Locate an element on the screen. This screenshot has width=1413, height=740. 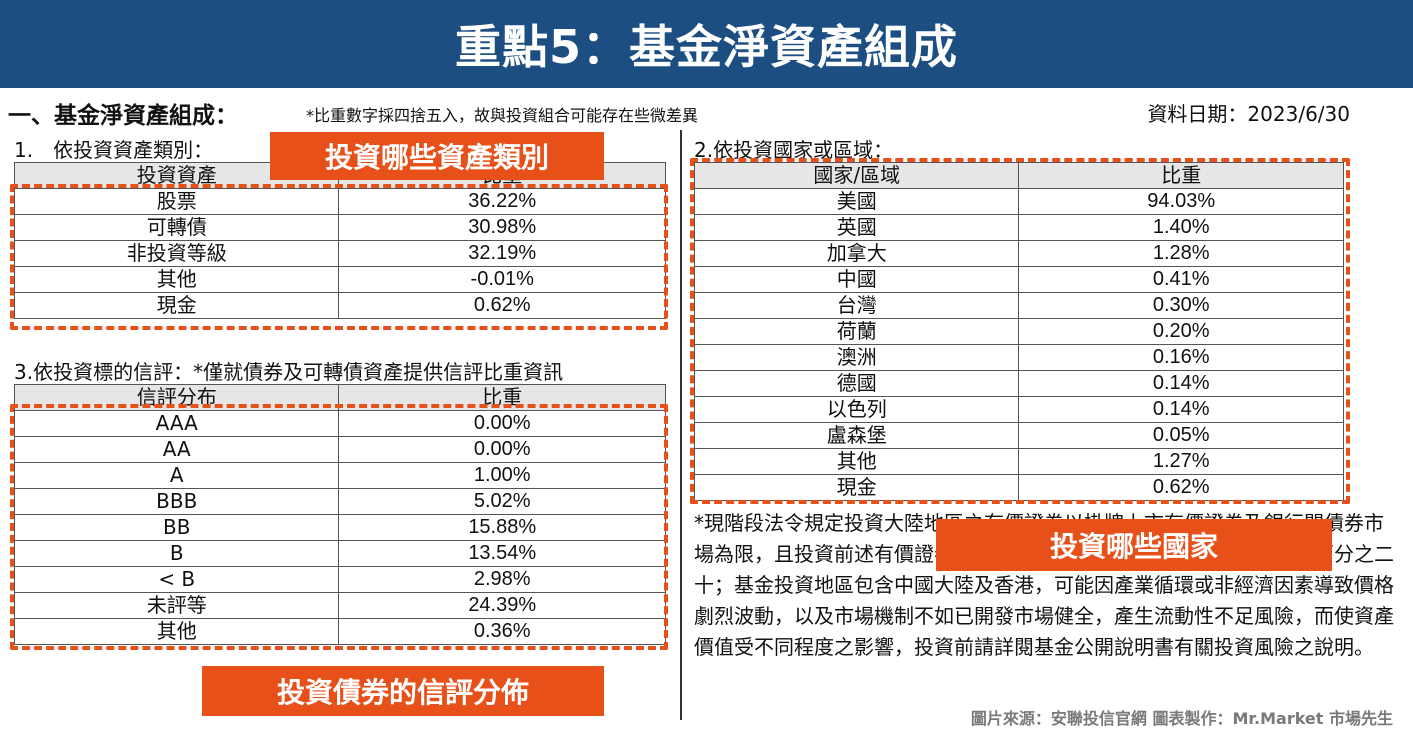
column-header: 比重 is located at coordinates (1181, 175).